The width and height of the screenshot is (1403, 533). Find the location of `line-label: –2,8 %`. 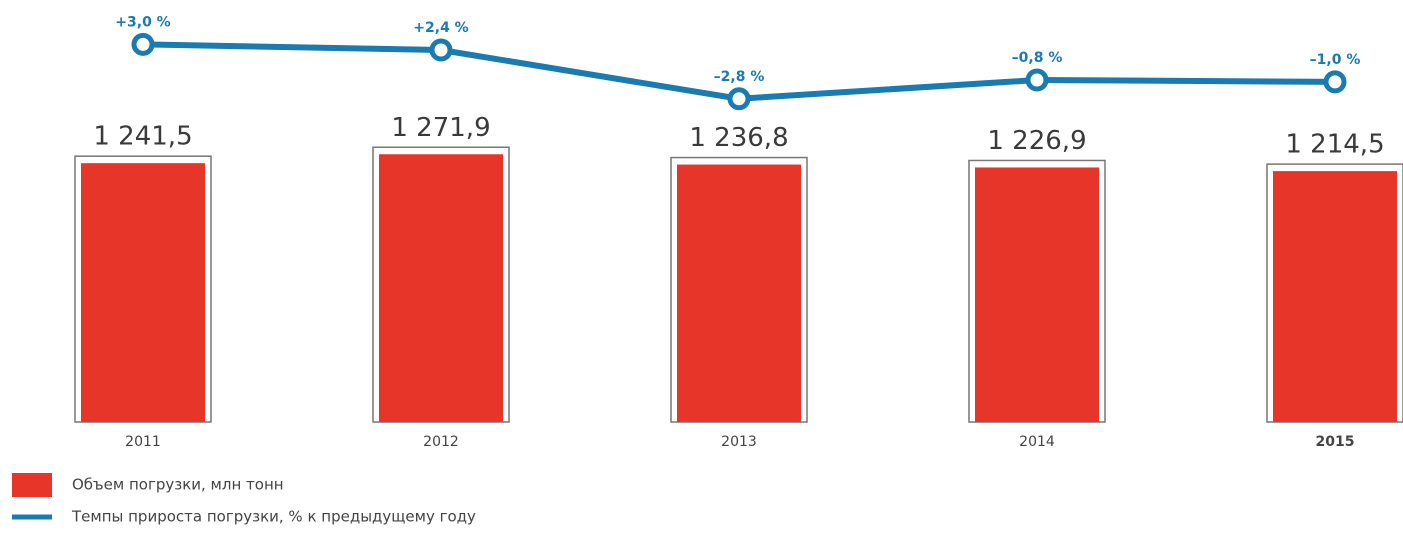

line-label: –2,8 % is located at coordinates (739, 77).